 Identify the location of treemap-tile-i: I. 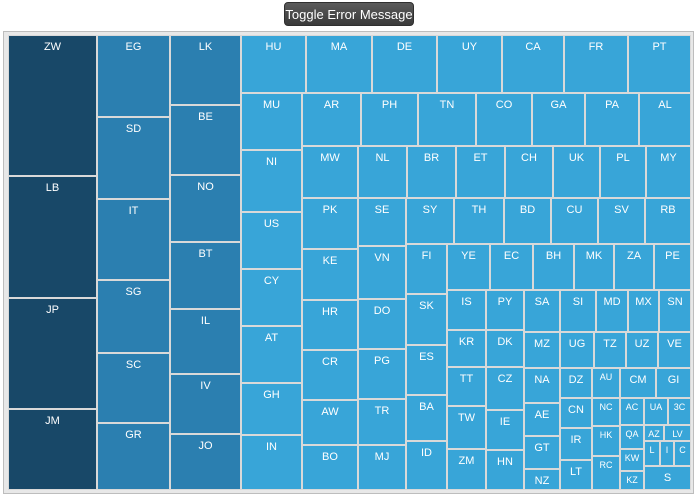
(667, 453).